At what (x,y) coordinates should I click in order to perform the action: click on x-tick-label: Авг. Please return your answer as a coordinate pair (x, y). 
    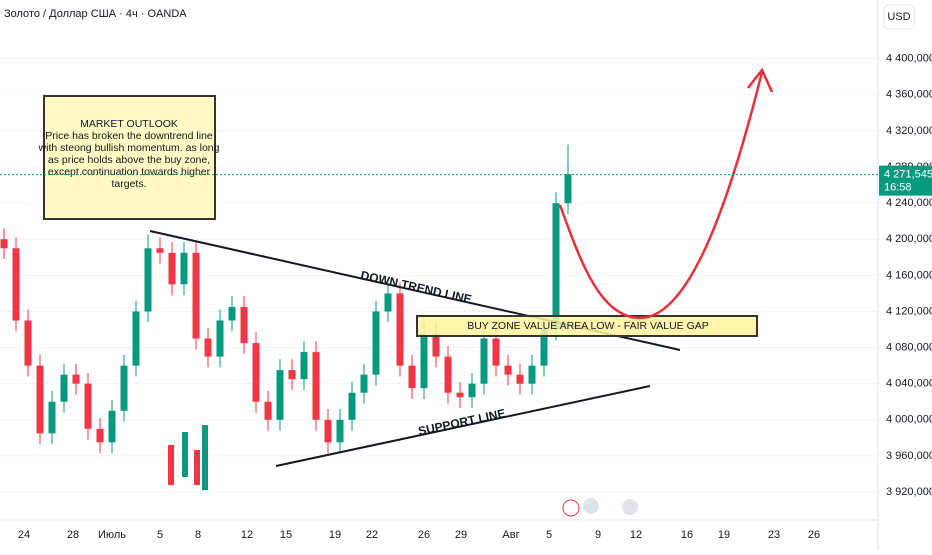
    Looking at the image, I should click on (510, 535).